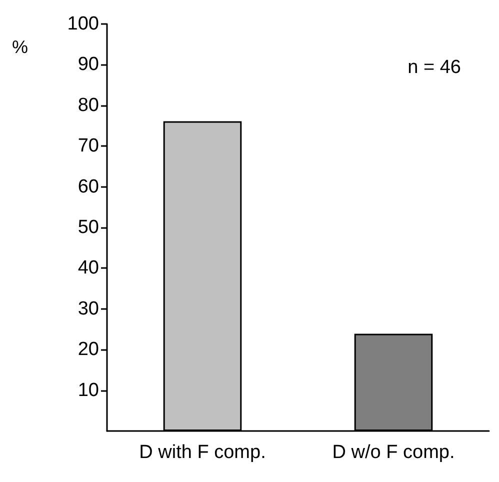 Image resolution: width=499 pixels, height=482 pixels. What do you see at coordinates (88, 227) in the screenshot?
I see `y-tick-label: 50` at bounding box center [88, 227].